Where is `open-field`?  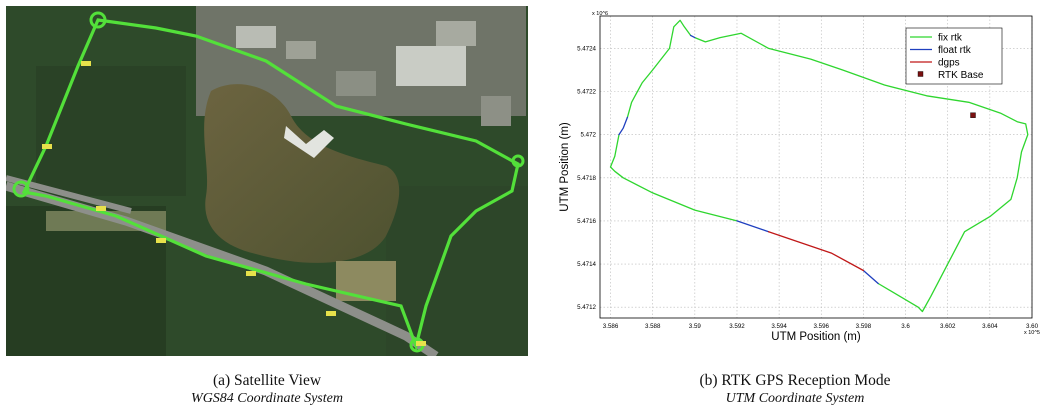
open-field is located at coordinates (366, 281).